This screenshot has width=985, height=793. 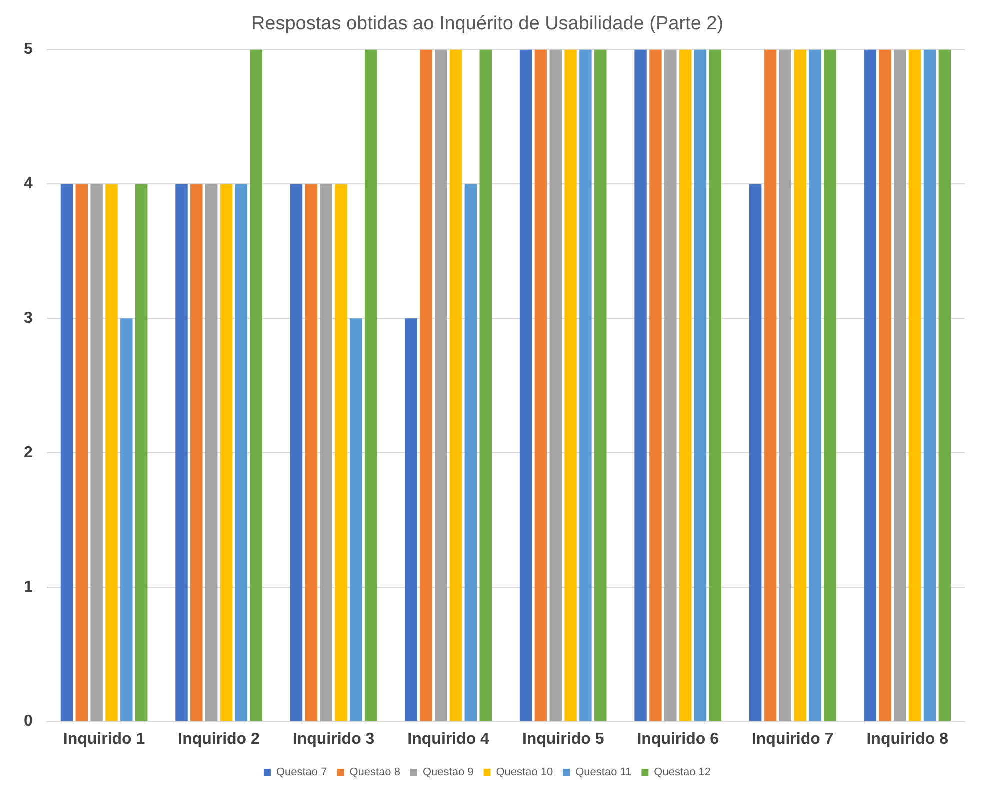 What do you see at coordinates (525, 772) in the screenshot?
I see `legend-label: Questao 10` at bounding box center [525, 772].